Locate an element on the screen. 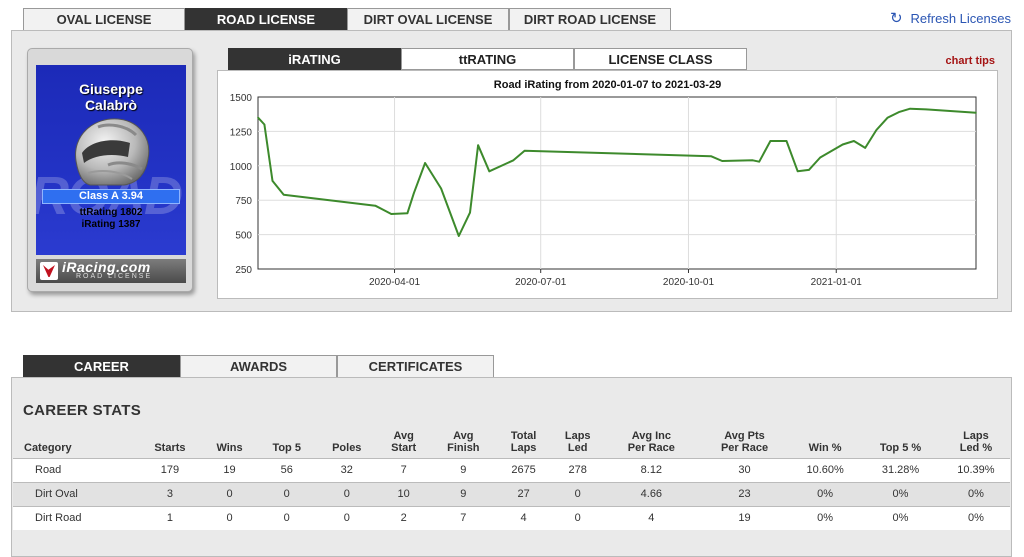 This screenshot has height=557, width=1024. license-card-footer: iRacing.com ROAD LICENSE is located at coordinates (111, 271).